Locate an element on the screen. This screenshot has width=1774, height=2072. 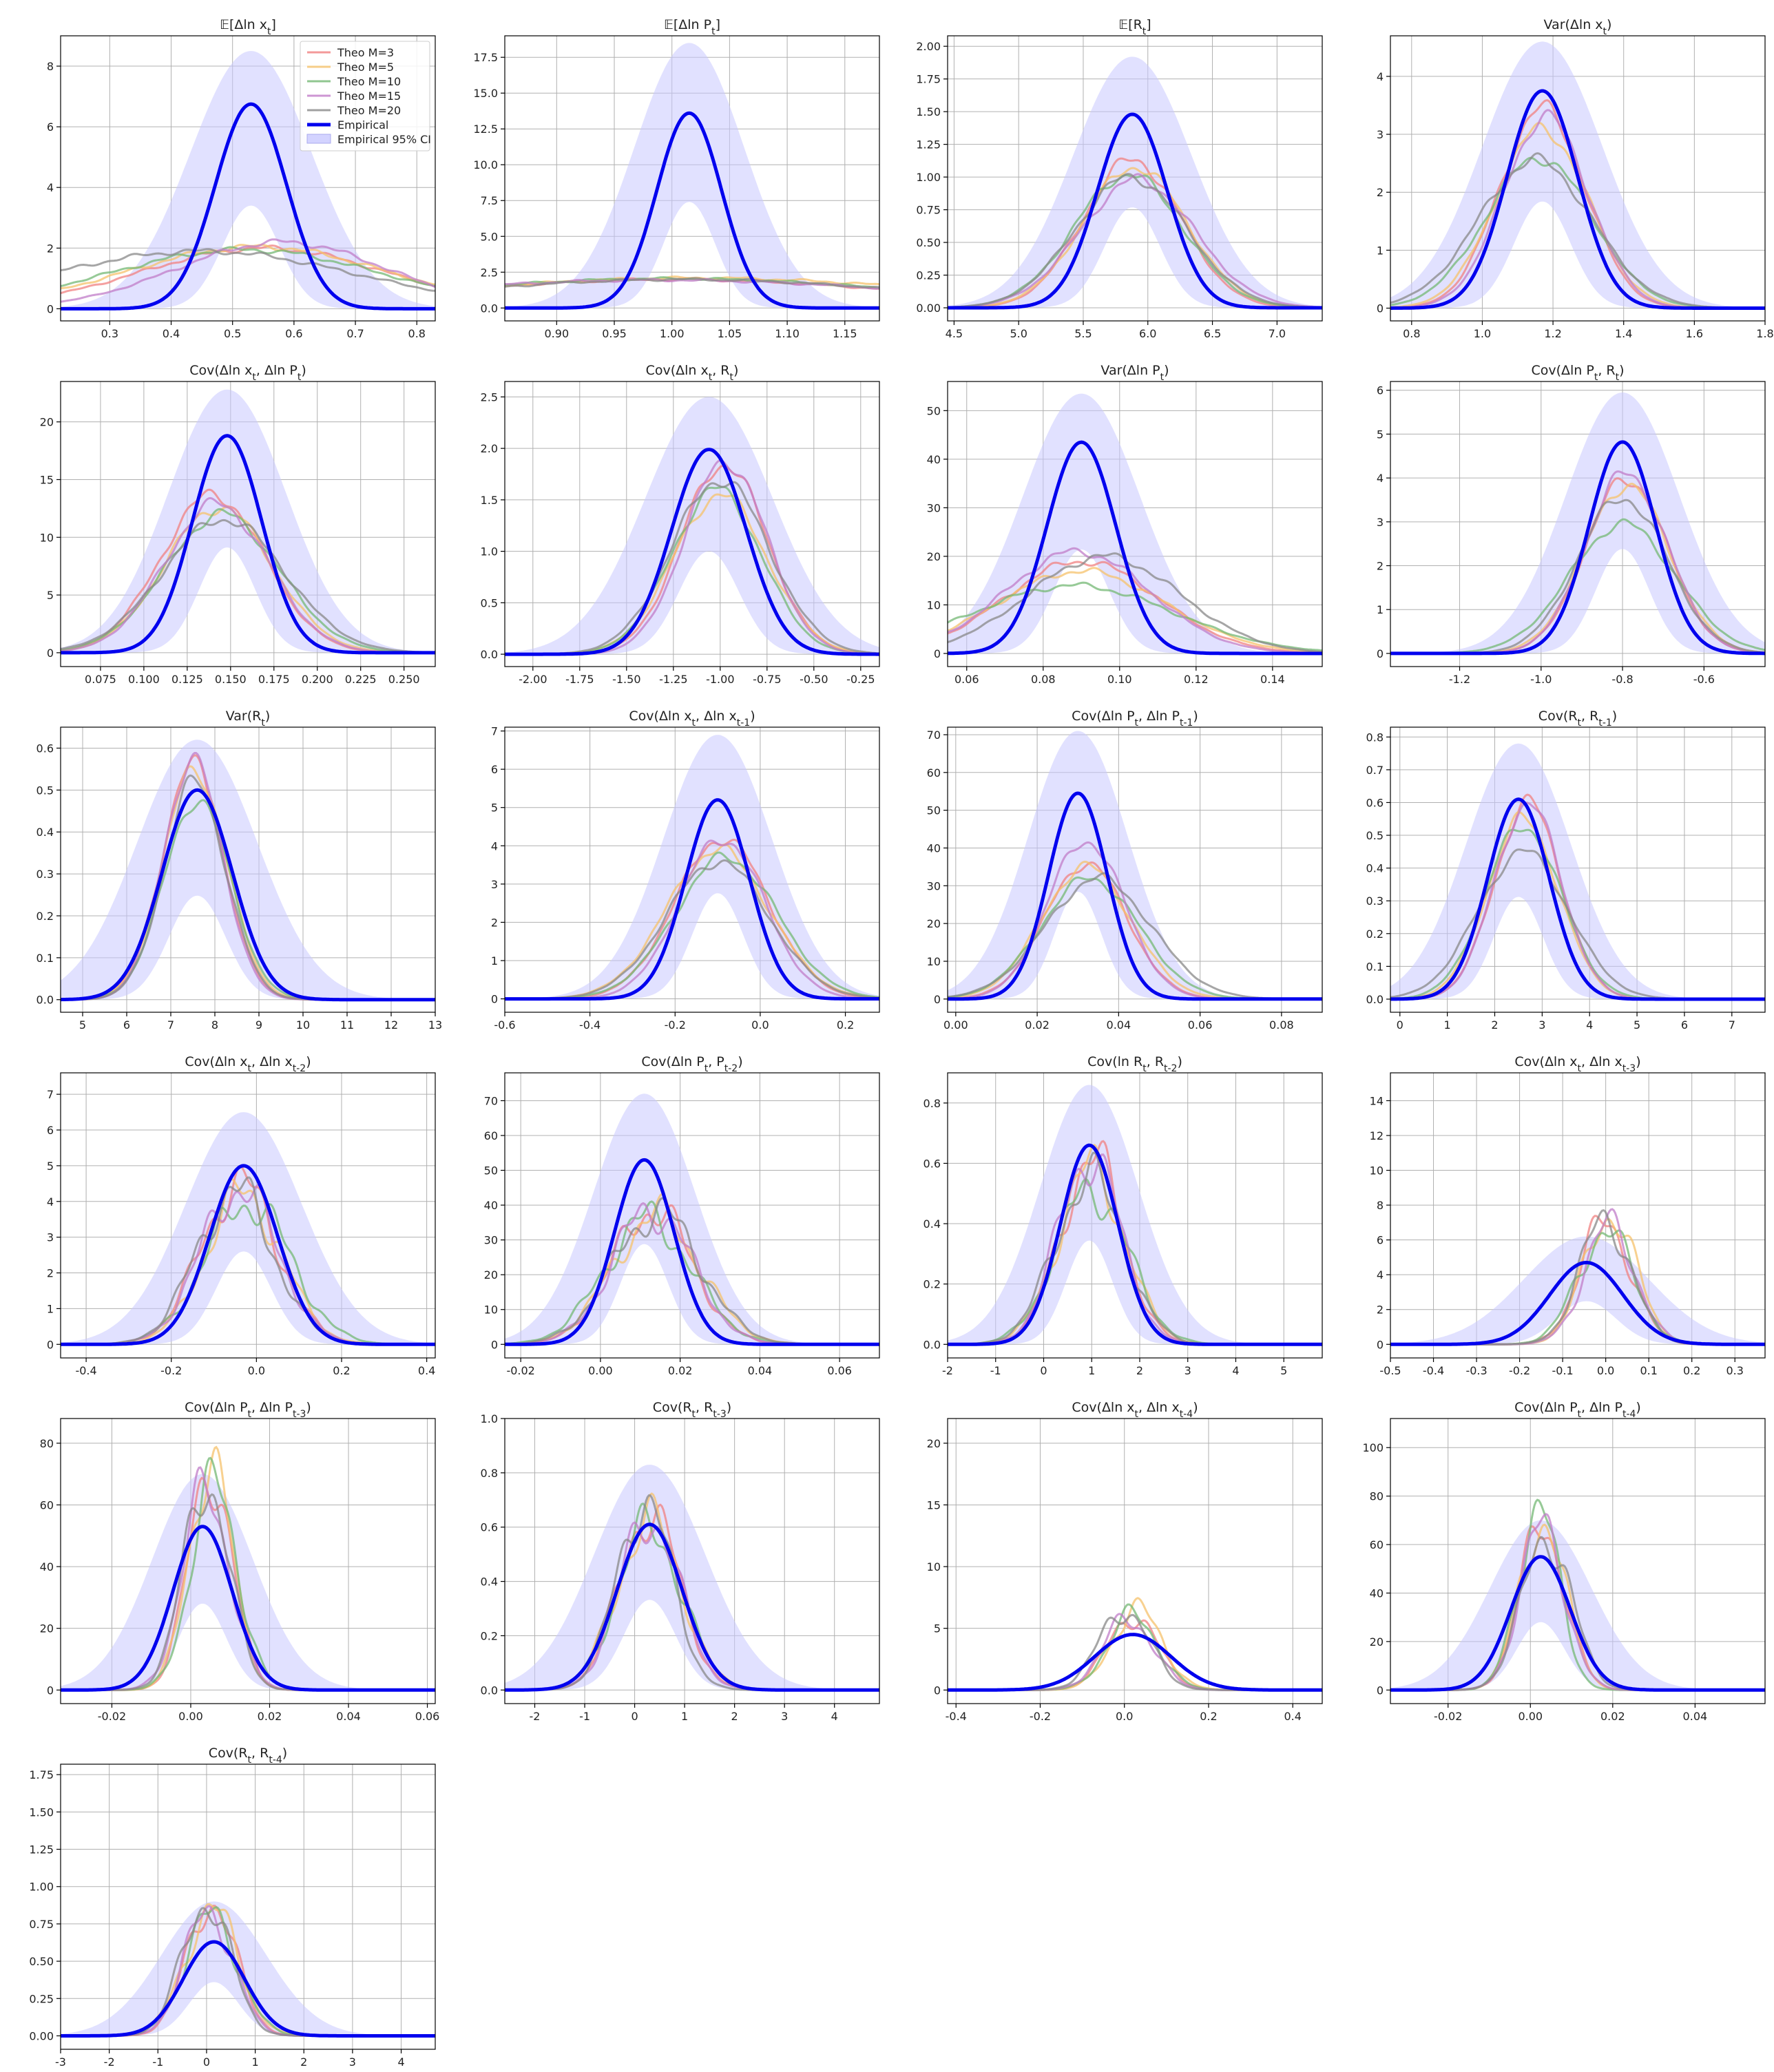
panel-title: Cov(Rt, Rt-3) is located at coordinates (692, 1410).